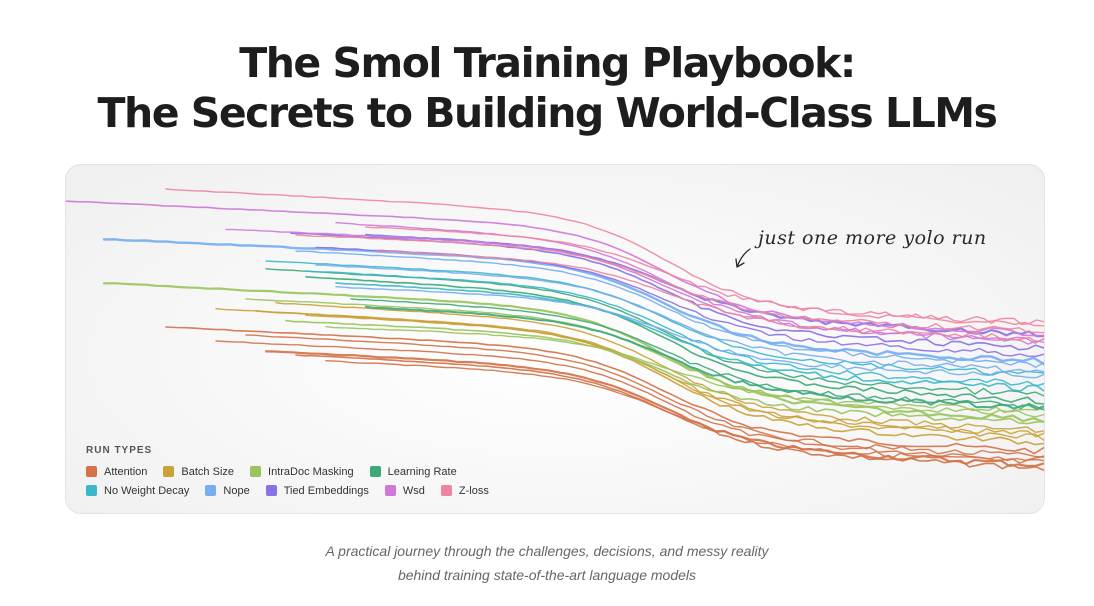 This screenshot has width=1094, height=606. I want to click on legend-item-learning-rate: Learning Rate, so click(413, 471).